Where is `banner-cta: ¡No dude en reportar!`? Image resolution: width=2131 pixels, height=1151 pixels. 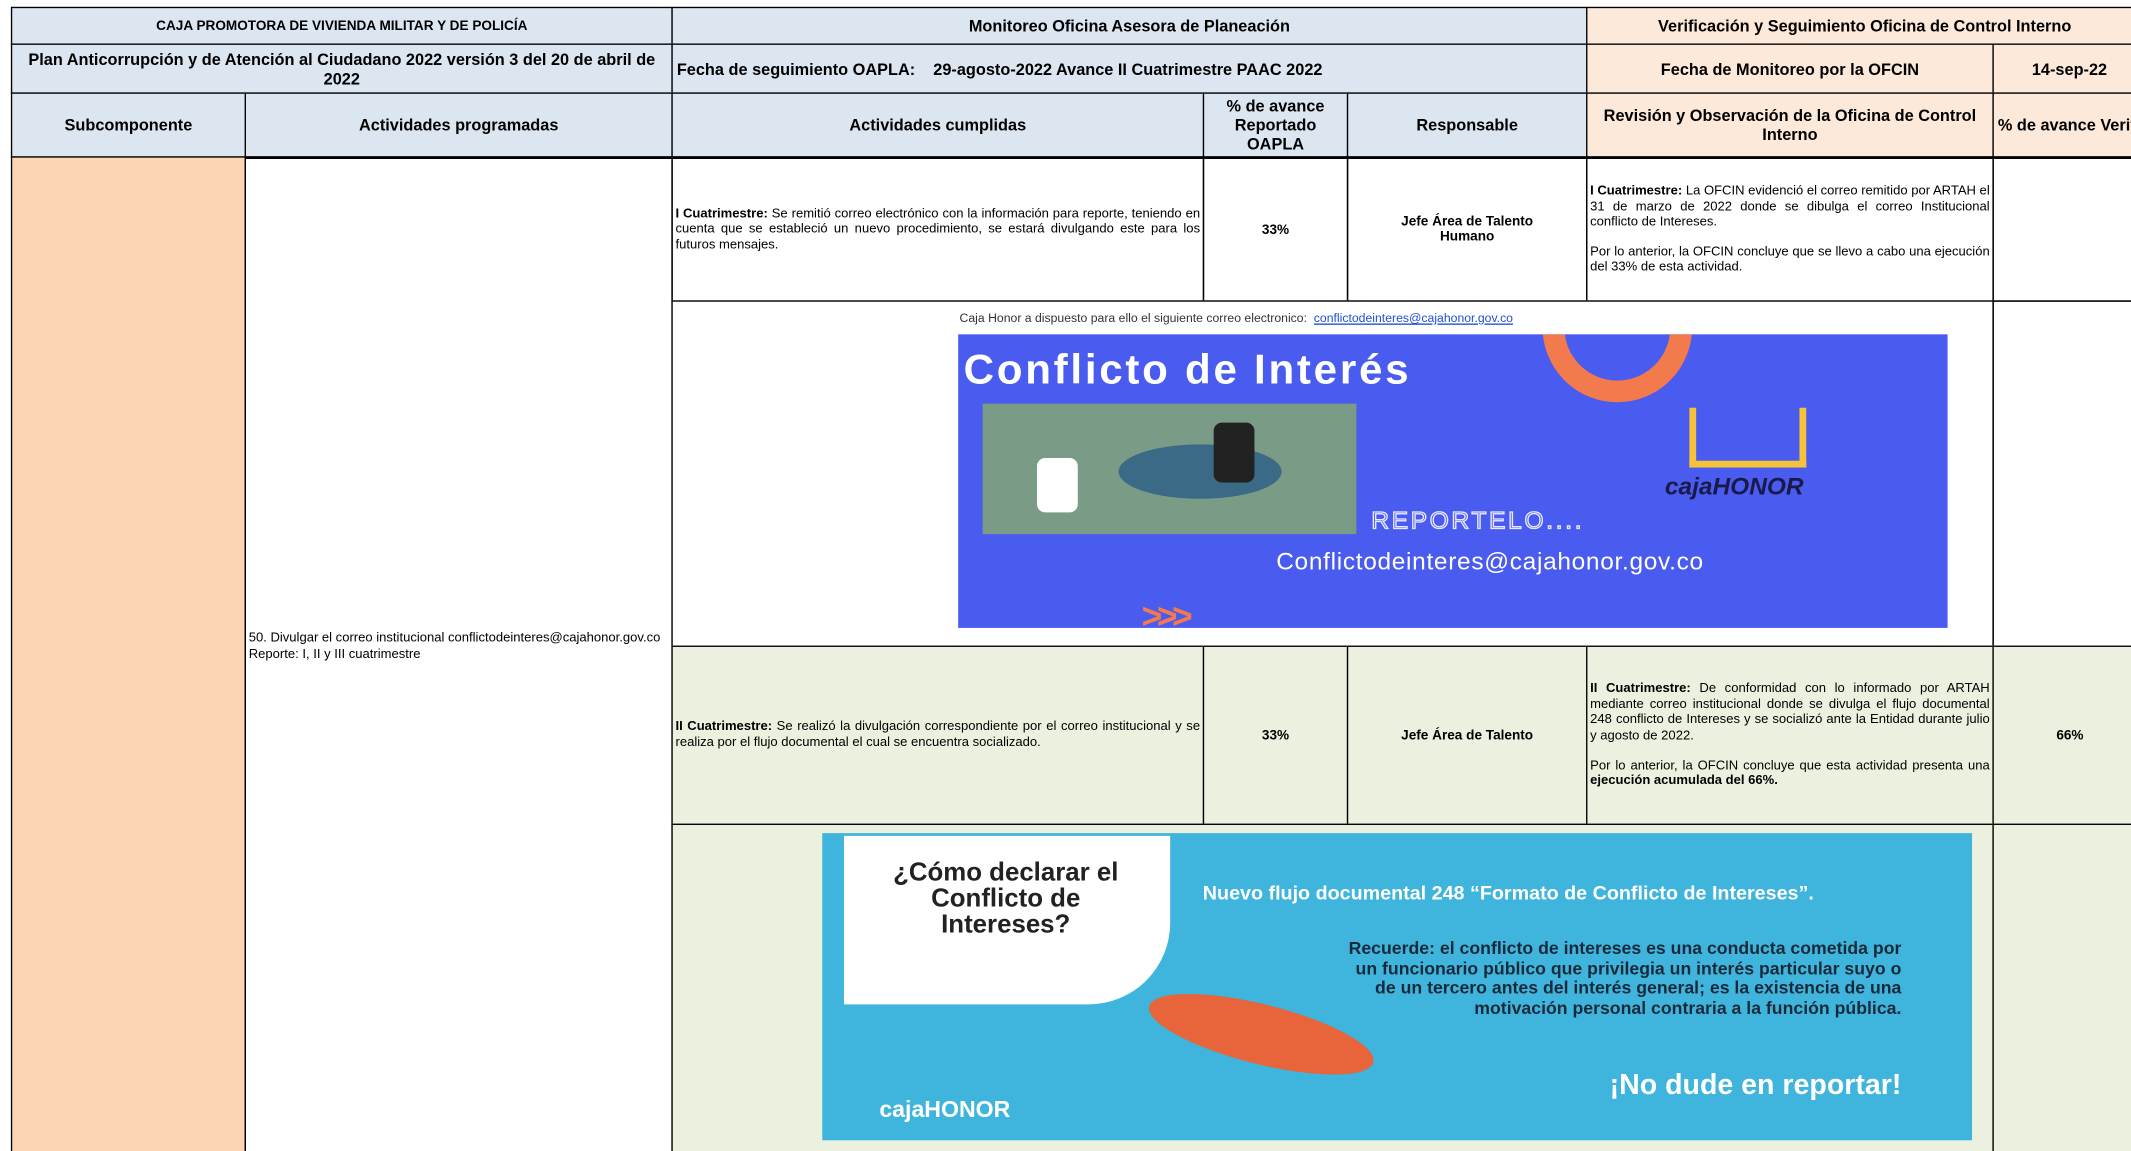
banner-cta: ¡No dude en reportar! is located at coordinates (1755, 1085).